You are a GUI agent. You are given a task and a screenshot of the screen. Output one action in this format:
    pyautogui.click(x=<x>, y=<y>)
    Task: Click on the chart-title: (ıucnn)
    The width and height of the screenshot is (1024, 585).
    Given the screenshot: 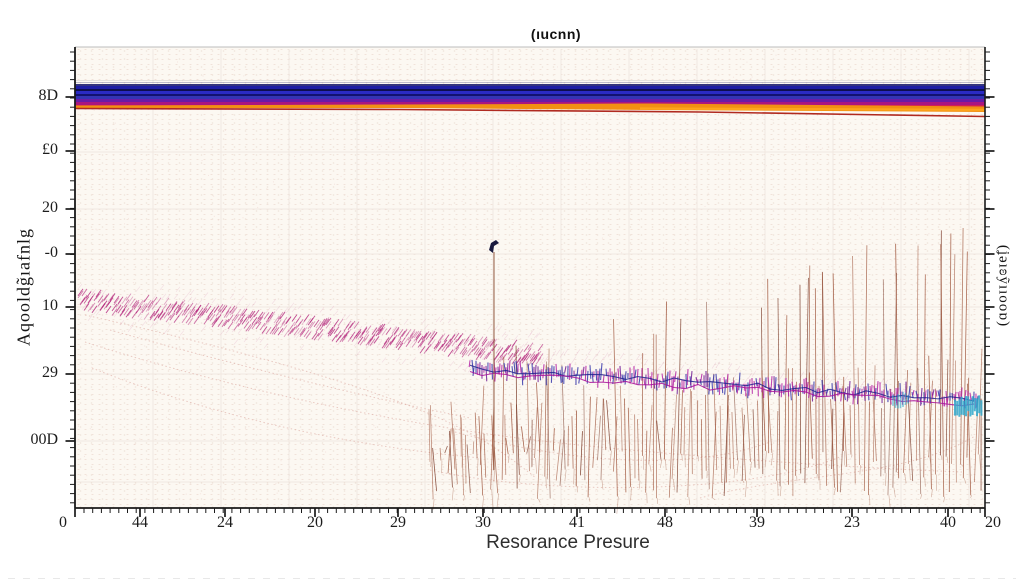 What is the action you would take?
    pyautogui.click(x=556, y=34)
    